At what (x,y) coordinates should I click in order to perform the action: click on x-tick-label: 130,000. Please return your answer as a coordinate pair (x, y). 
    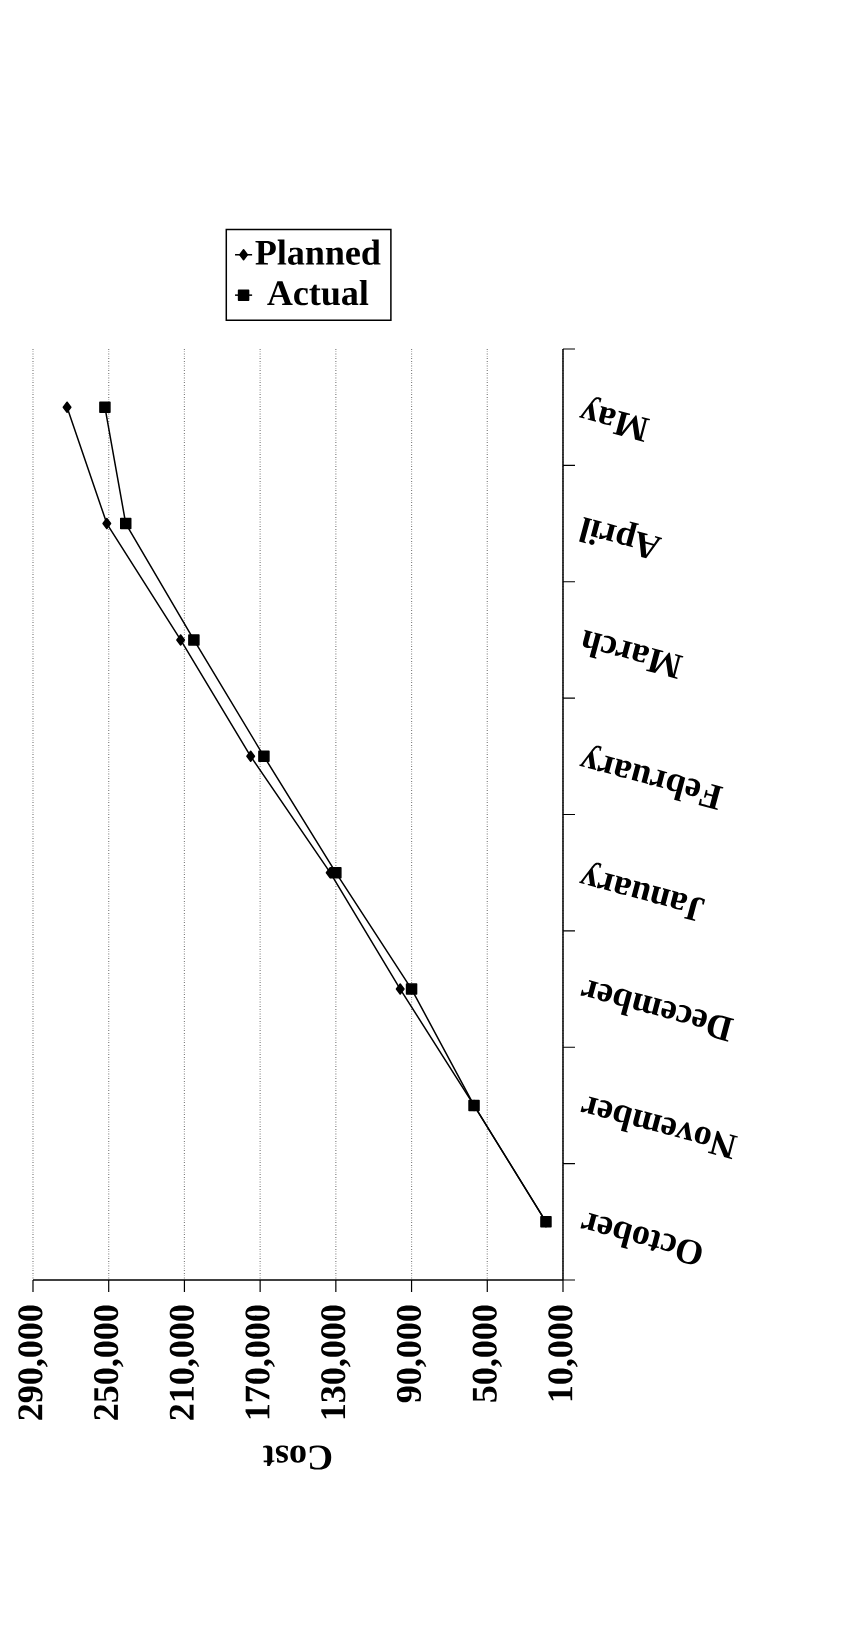
    Looking at the image, I should click on (336, 1362).